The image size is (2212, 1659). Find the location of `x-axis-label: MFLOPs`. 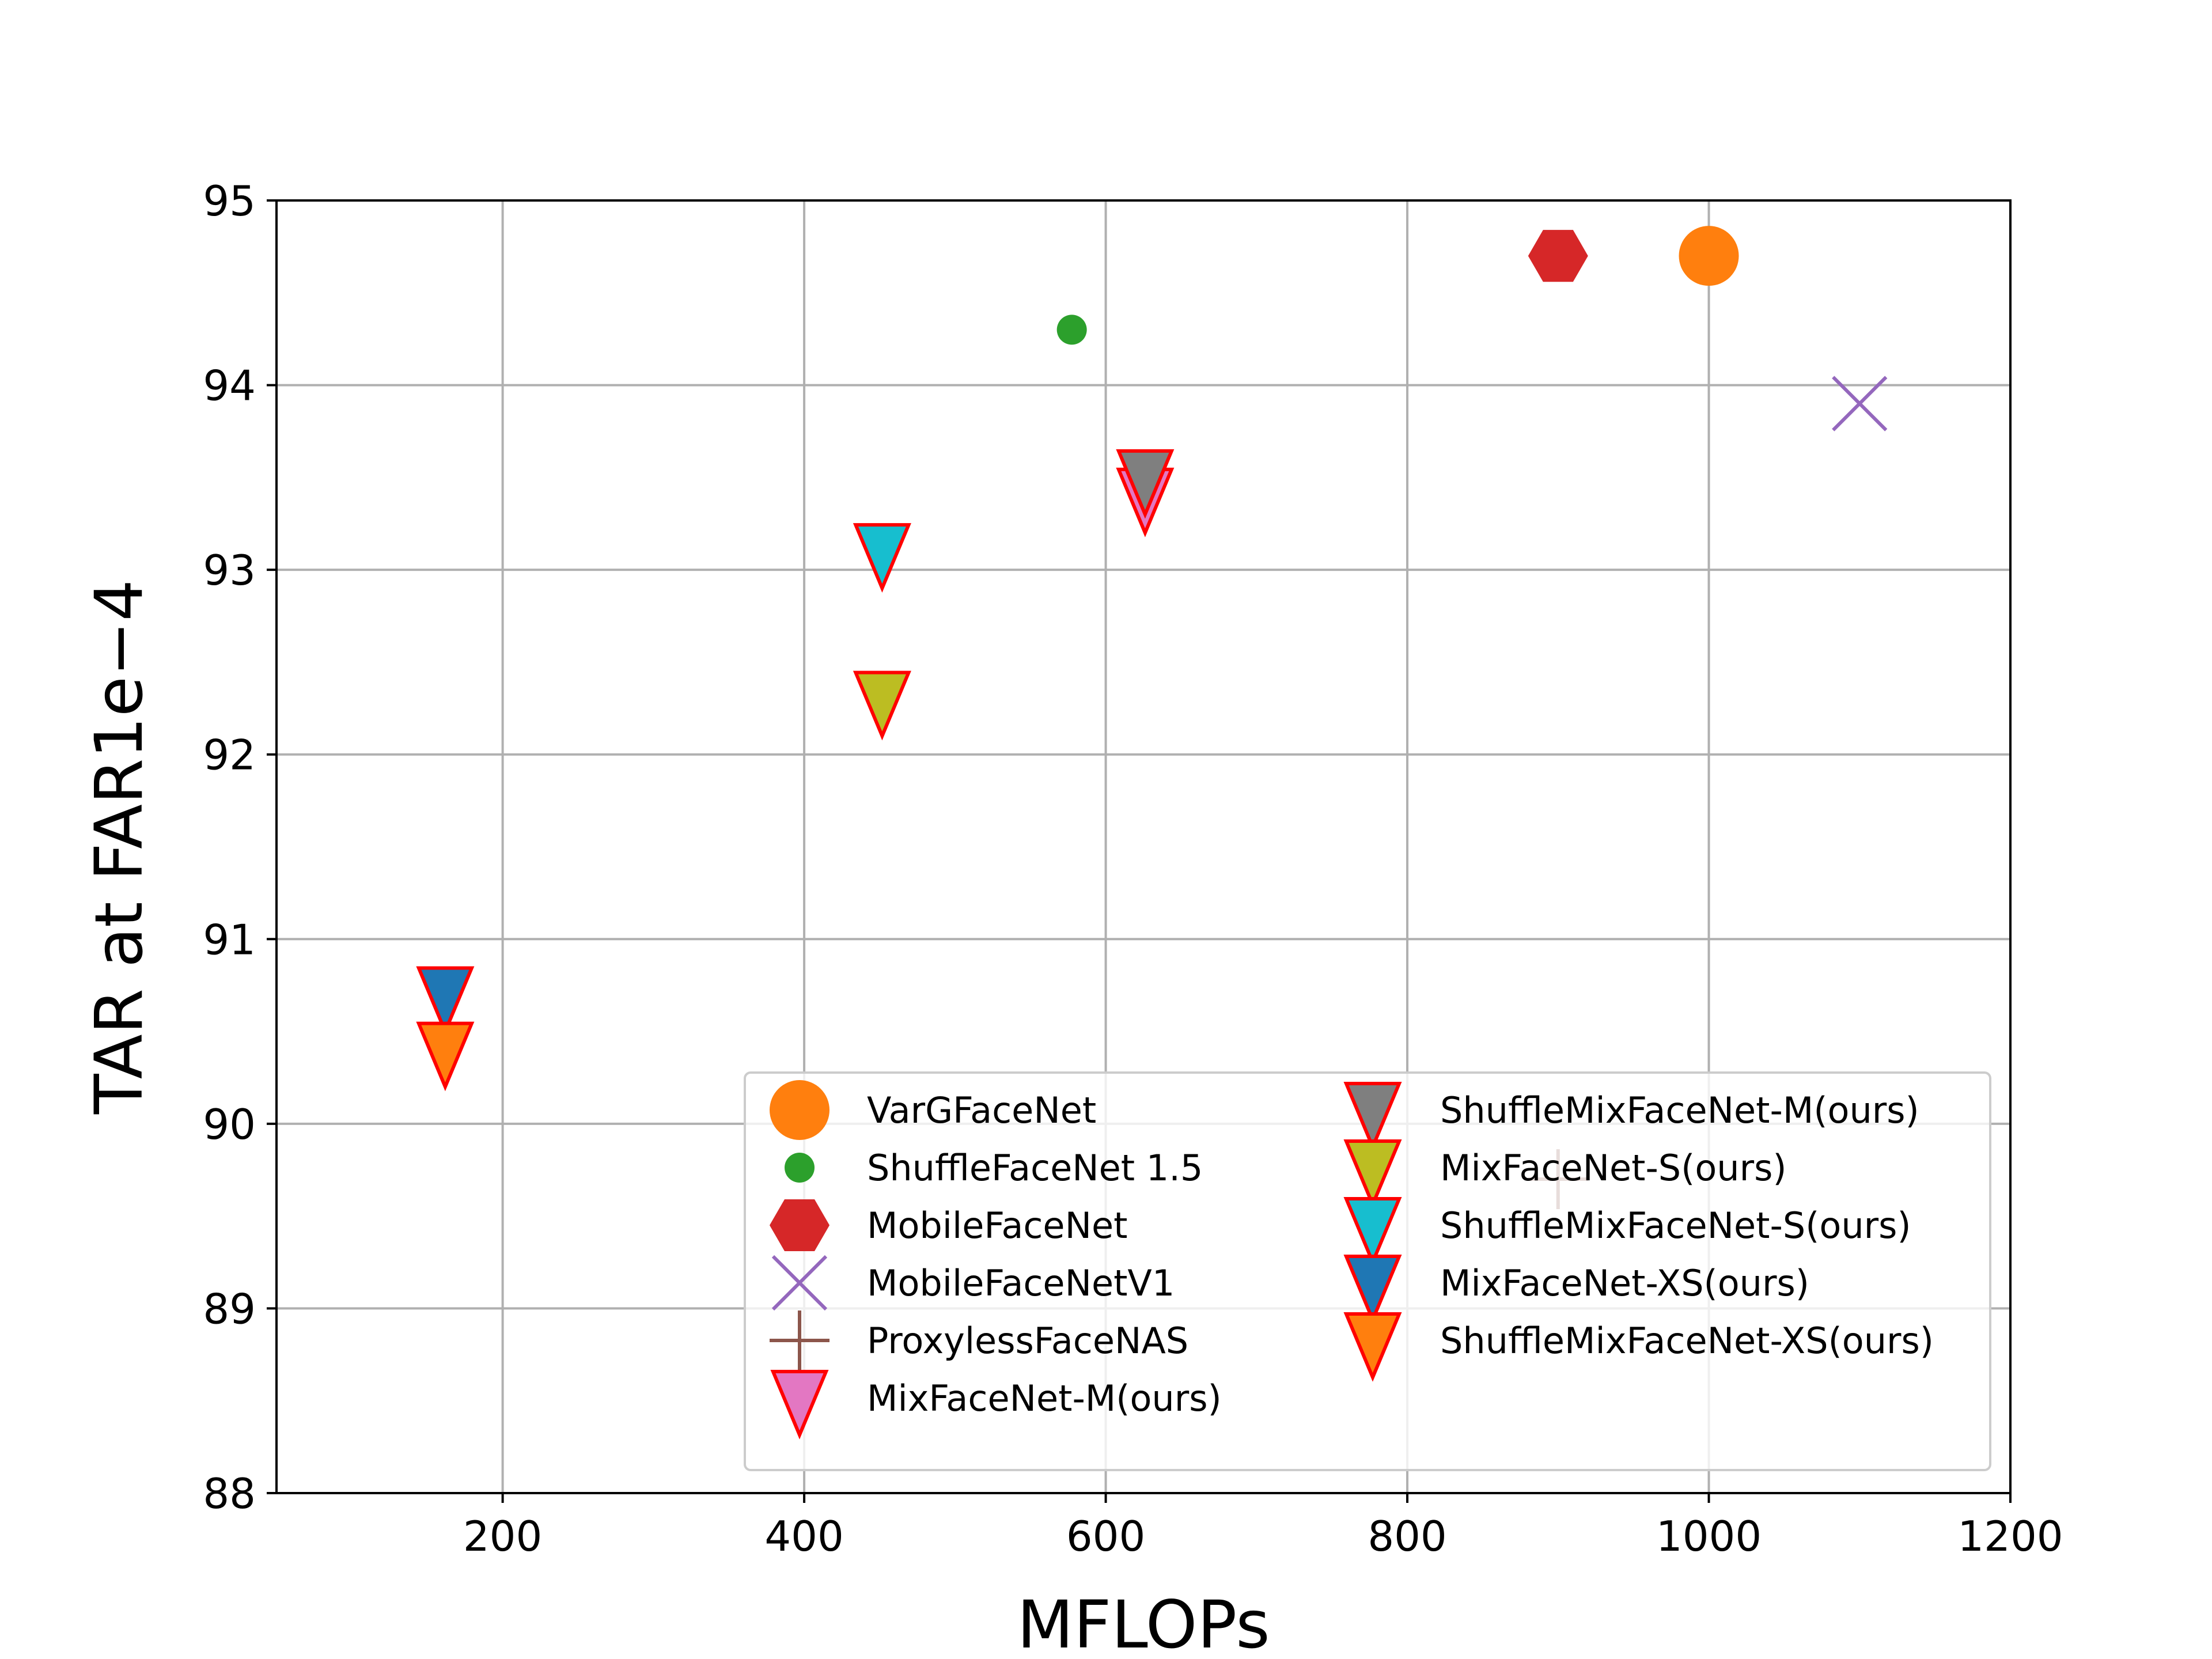

x-axis-label: MFLOPs is located at coordinates (1143, 1622).